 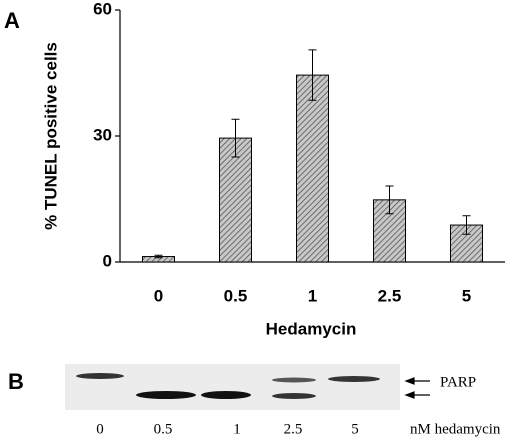 I want to click on x-tick-label: 5, so click(x=466, y=295).